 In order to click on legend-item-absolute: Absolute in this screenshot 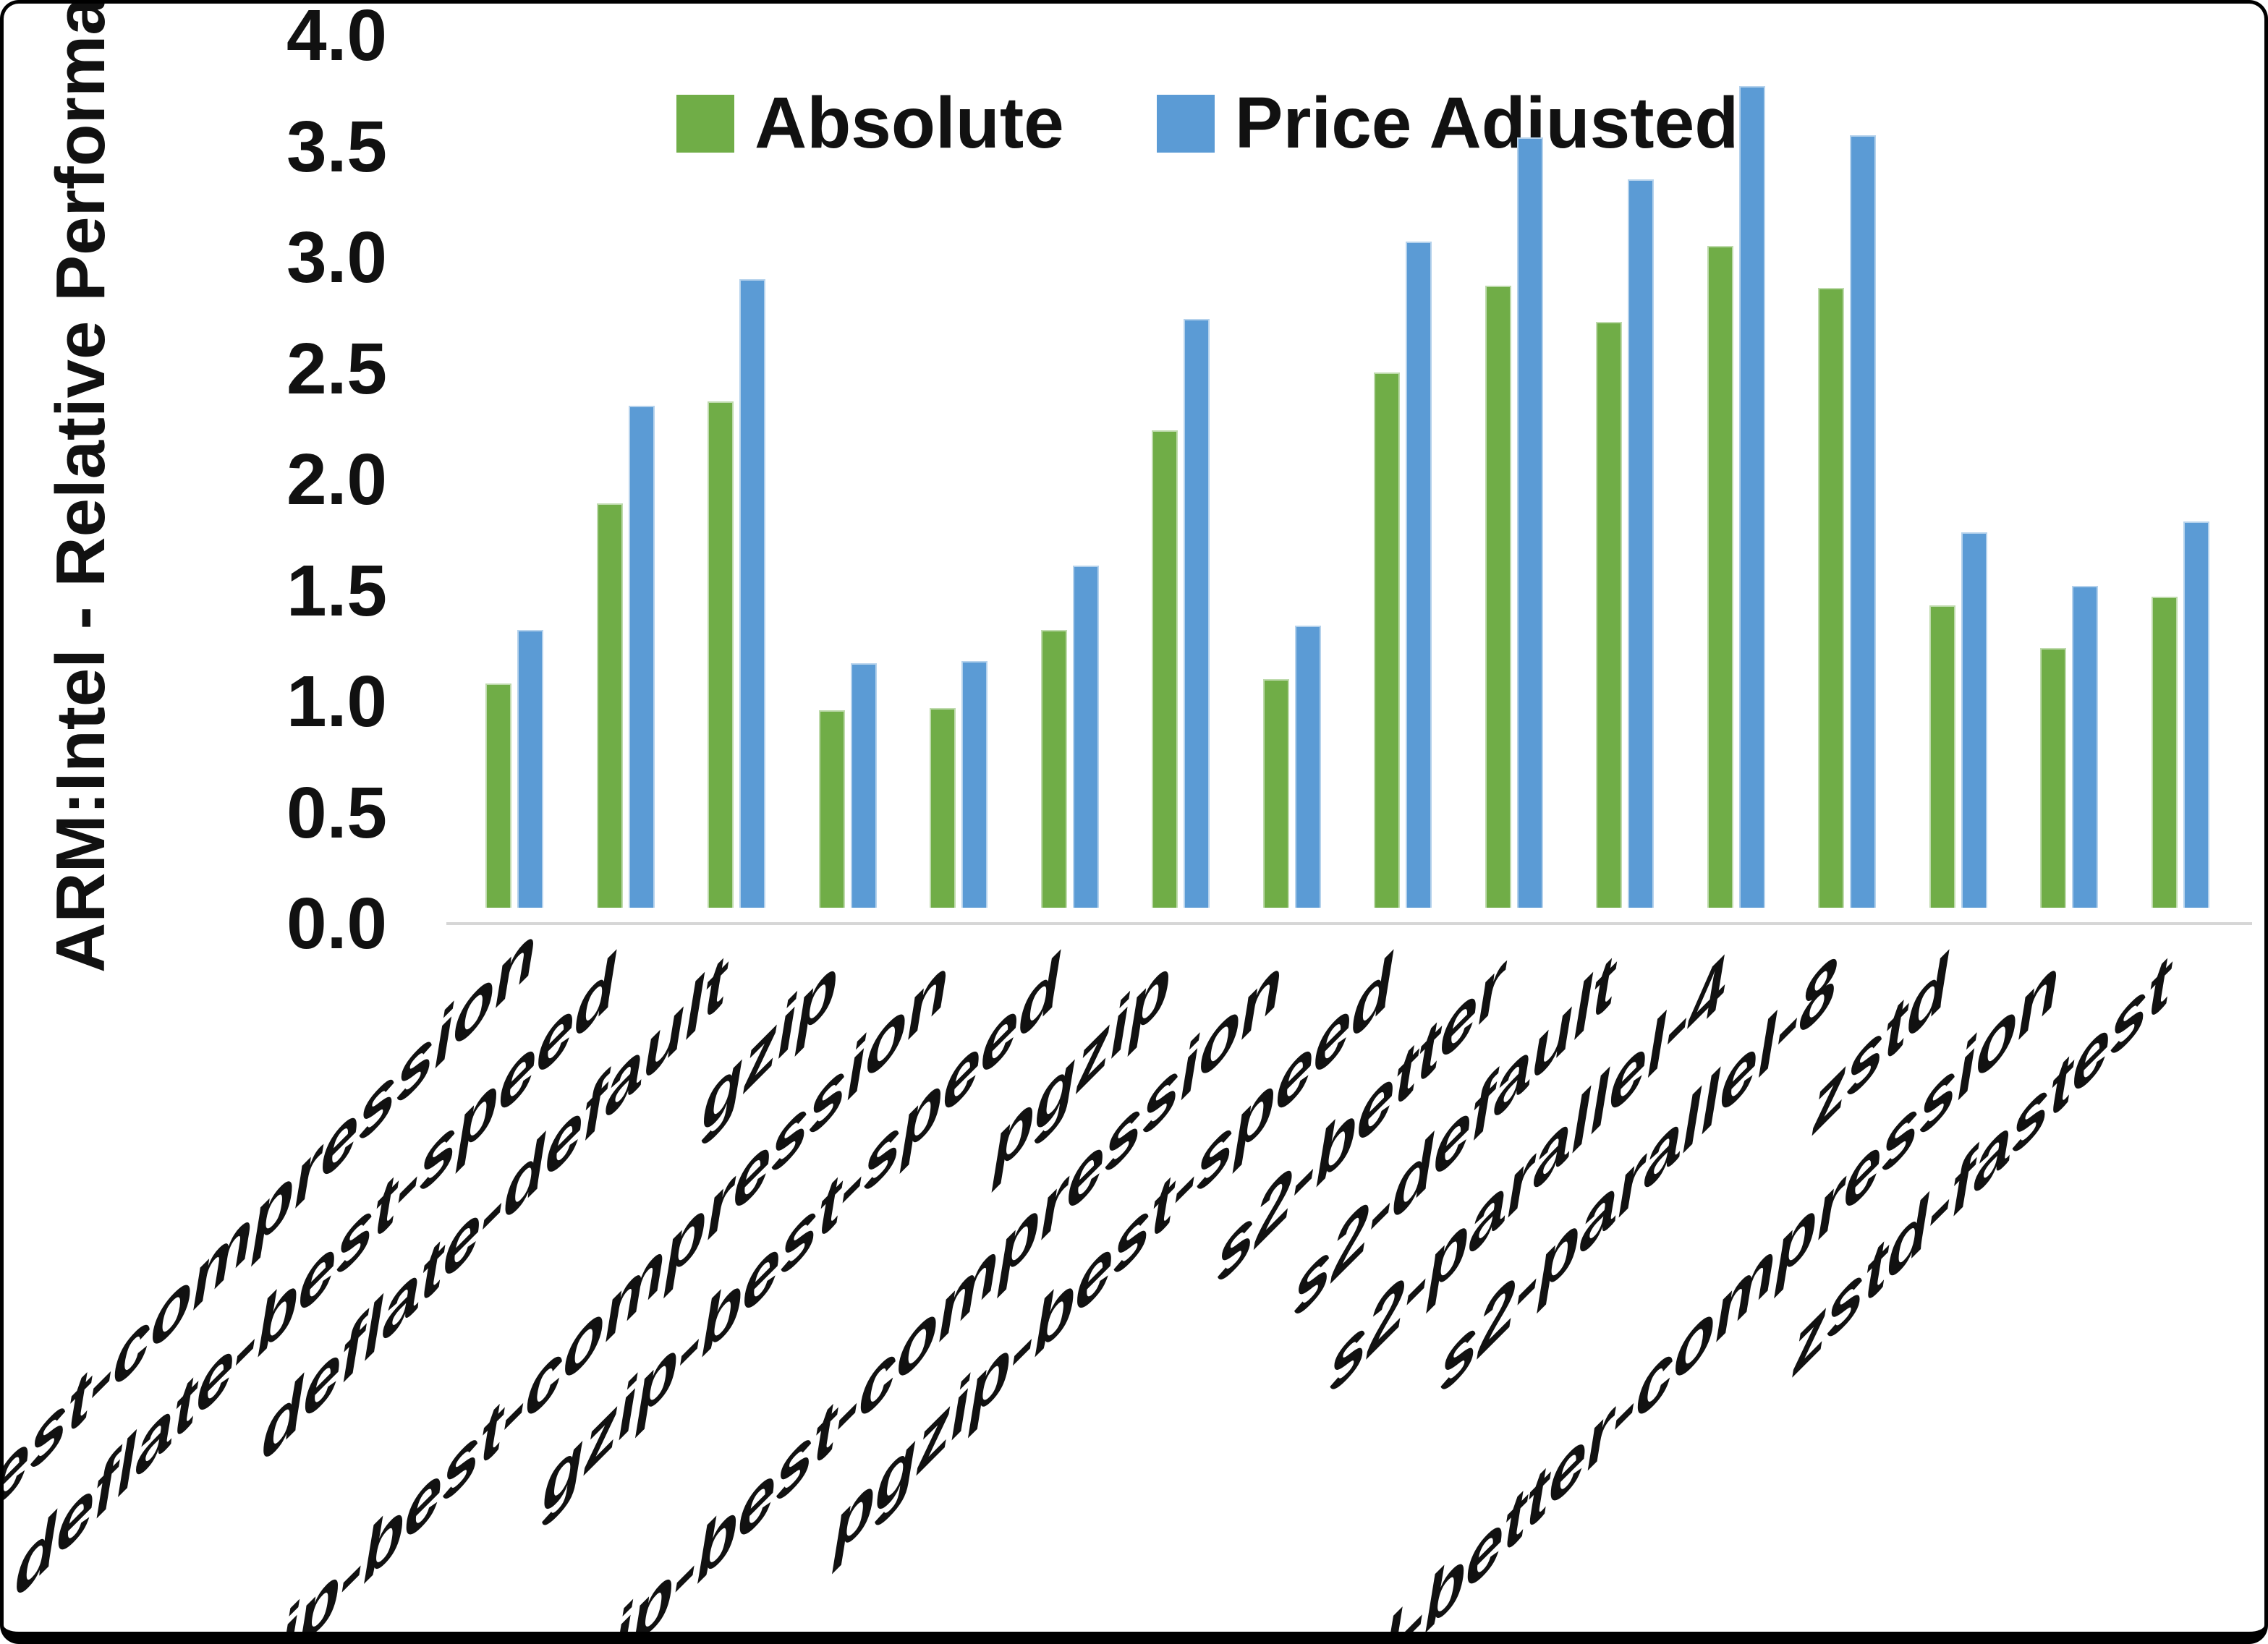, I will do `click(870, 123)`.